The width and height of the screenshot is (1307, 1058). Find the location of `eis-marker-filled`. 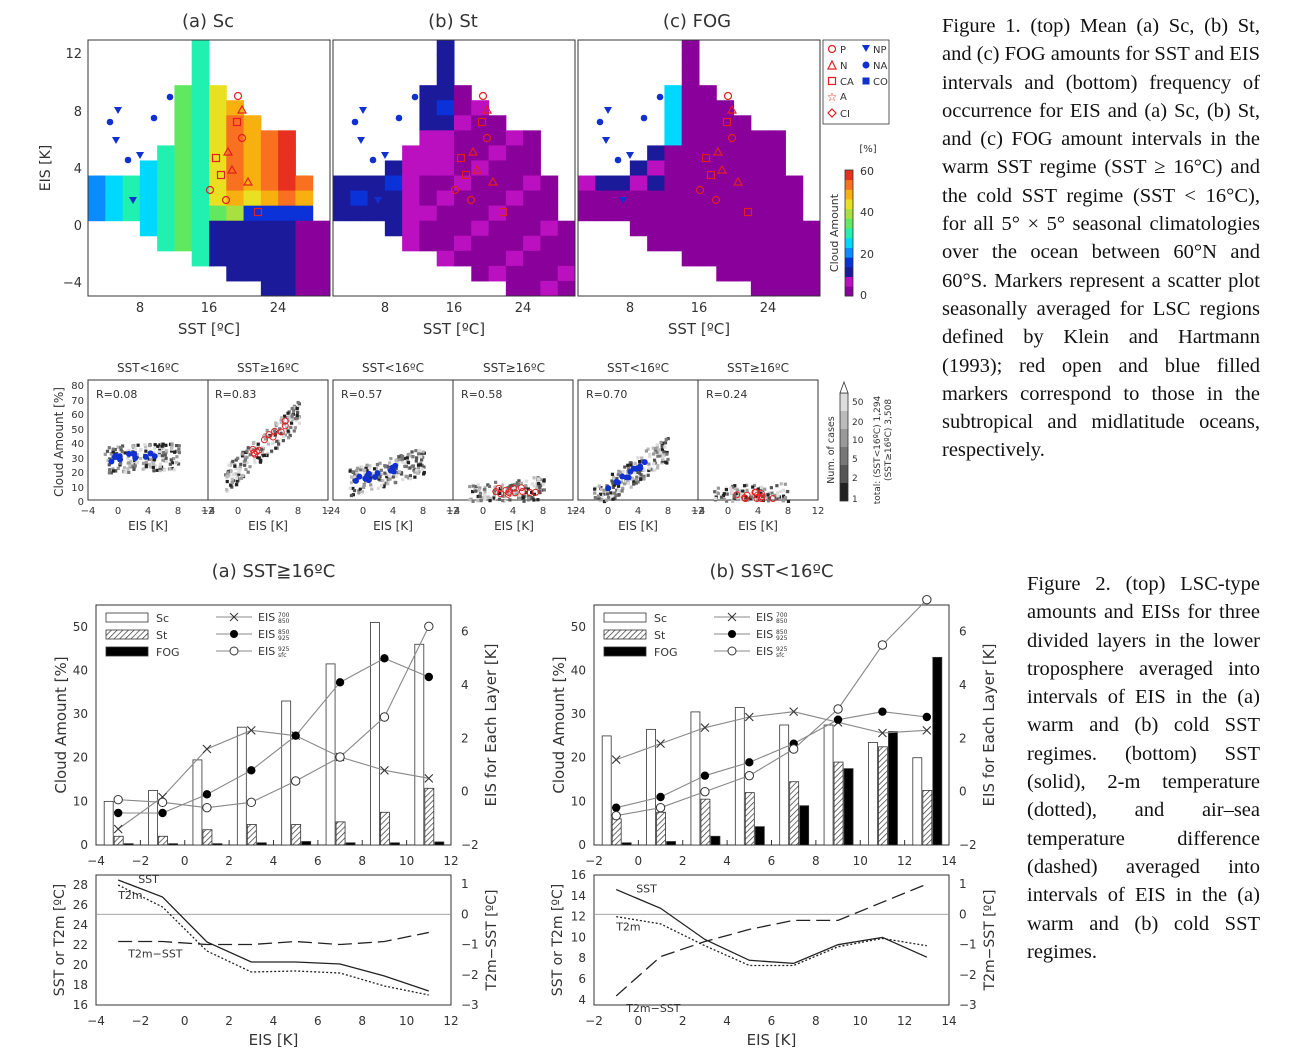

eis-marker-filled is located at coordinates (616, 807).